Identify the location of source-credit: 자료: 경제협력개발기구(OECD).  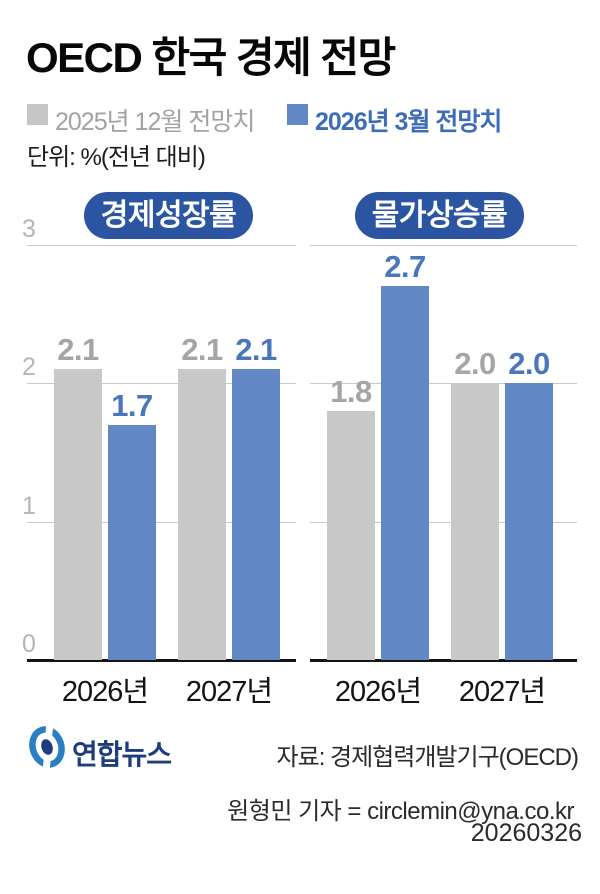
(427, 757).